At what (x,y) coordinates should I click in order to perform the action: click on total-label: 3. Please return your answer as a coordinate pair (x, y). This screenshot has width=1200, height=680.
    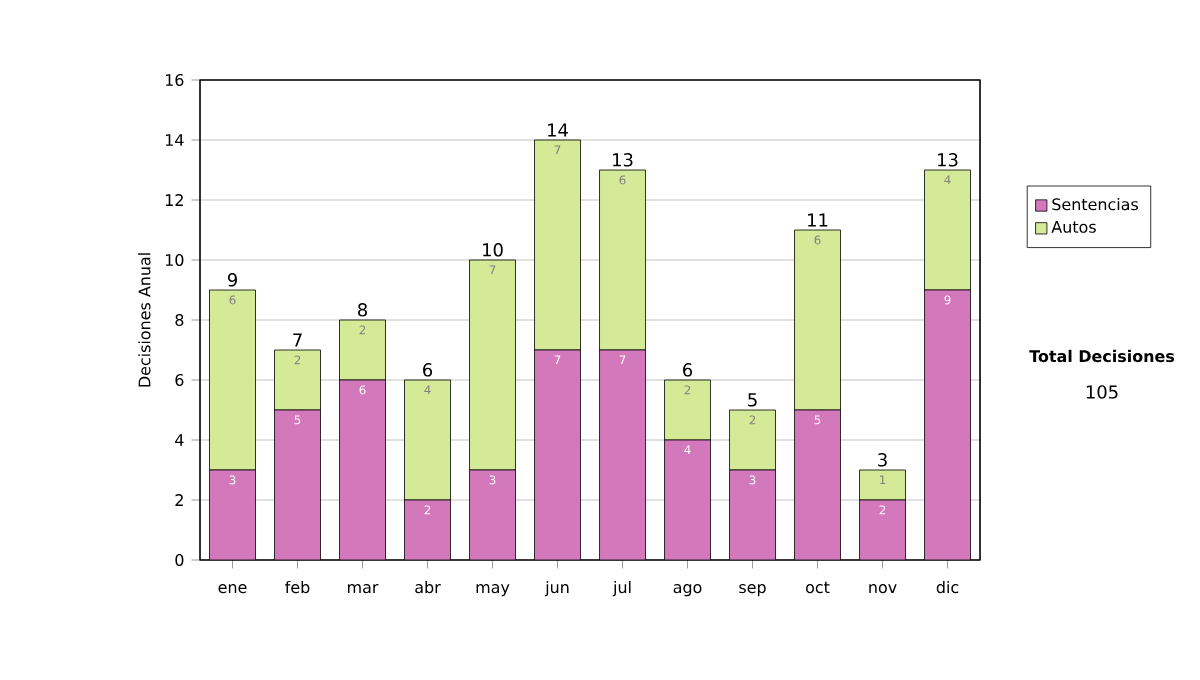
    Looking at the image, I should click on (882, 460).